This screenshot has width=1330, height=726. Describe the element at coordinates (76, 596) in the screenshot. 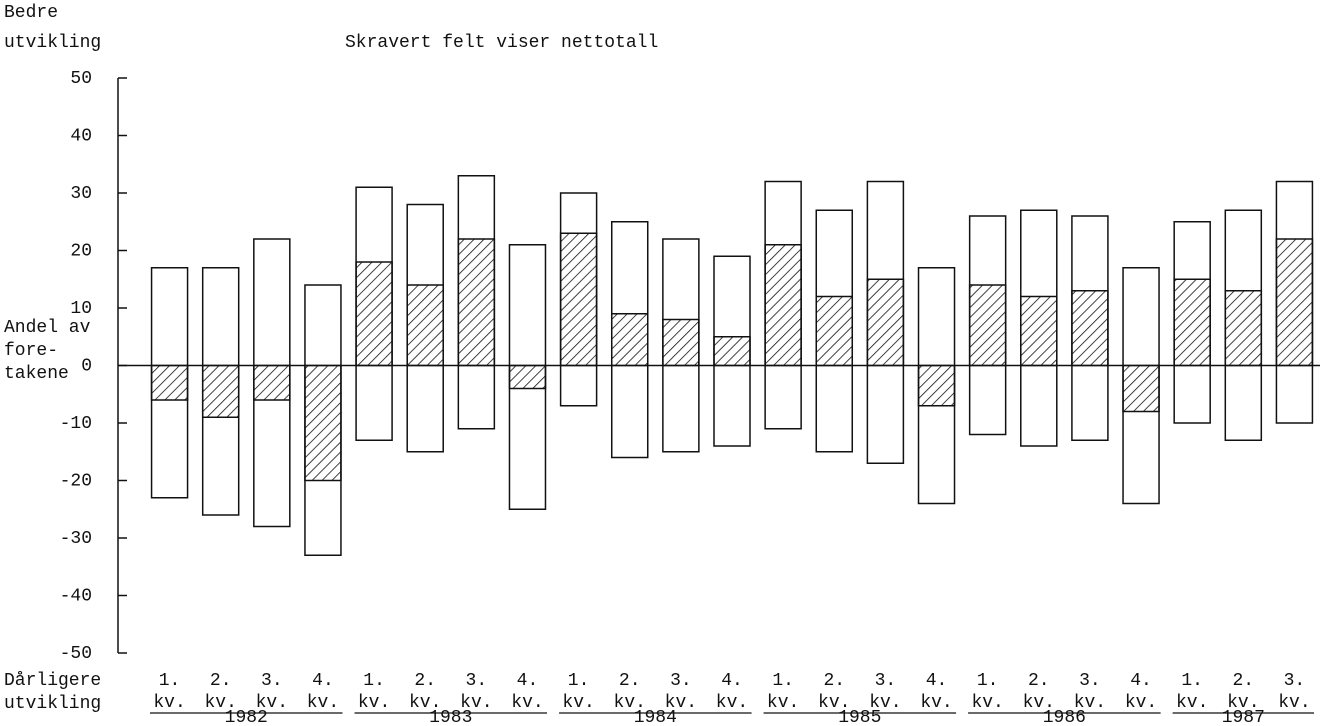

I see `y-tick-label: -40` at that location.